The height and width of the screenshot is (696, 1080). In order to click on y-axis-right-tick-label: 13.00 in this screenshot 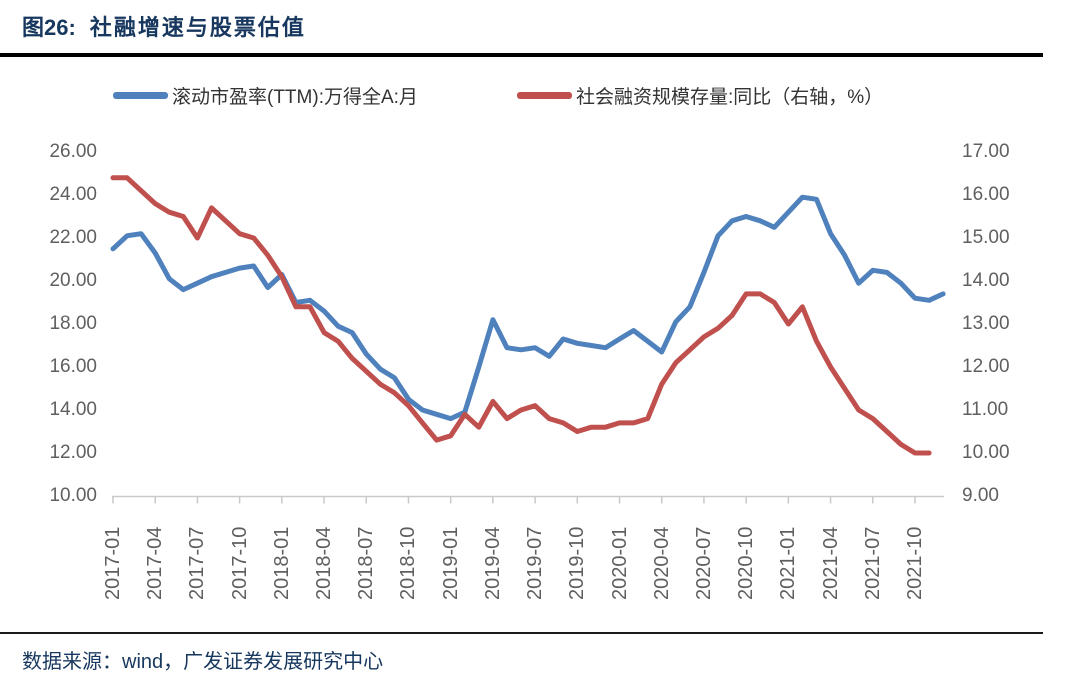, I will do `click(986, 323)`.